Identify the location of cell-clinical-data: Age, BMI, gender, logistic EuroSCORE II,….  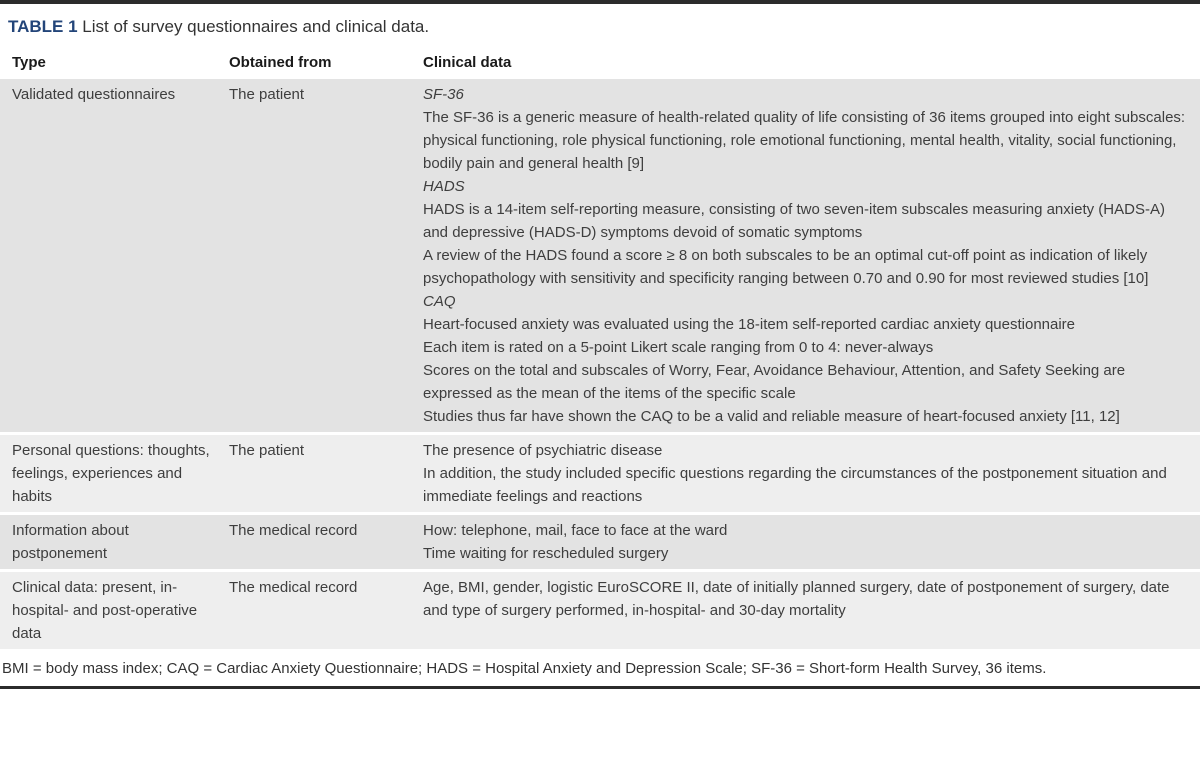
(811, 611).